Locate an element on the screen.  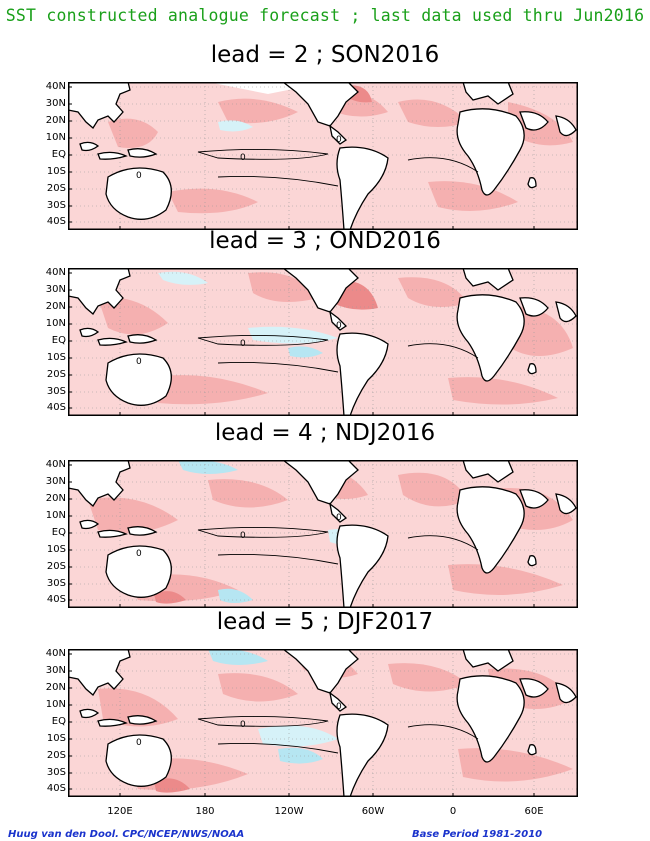
lat-tick-label: 10S is located at coordinates (56, 171).